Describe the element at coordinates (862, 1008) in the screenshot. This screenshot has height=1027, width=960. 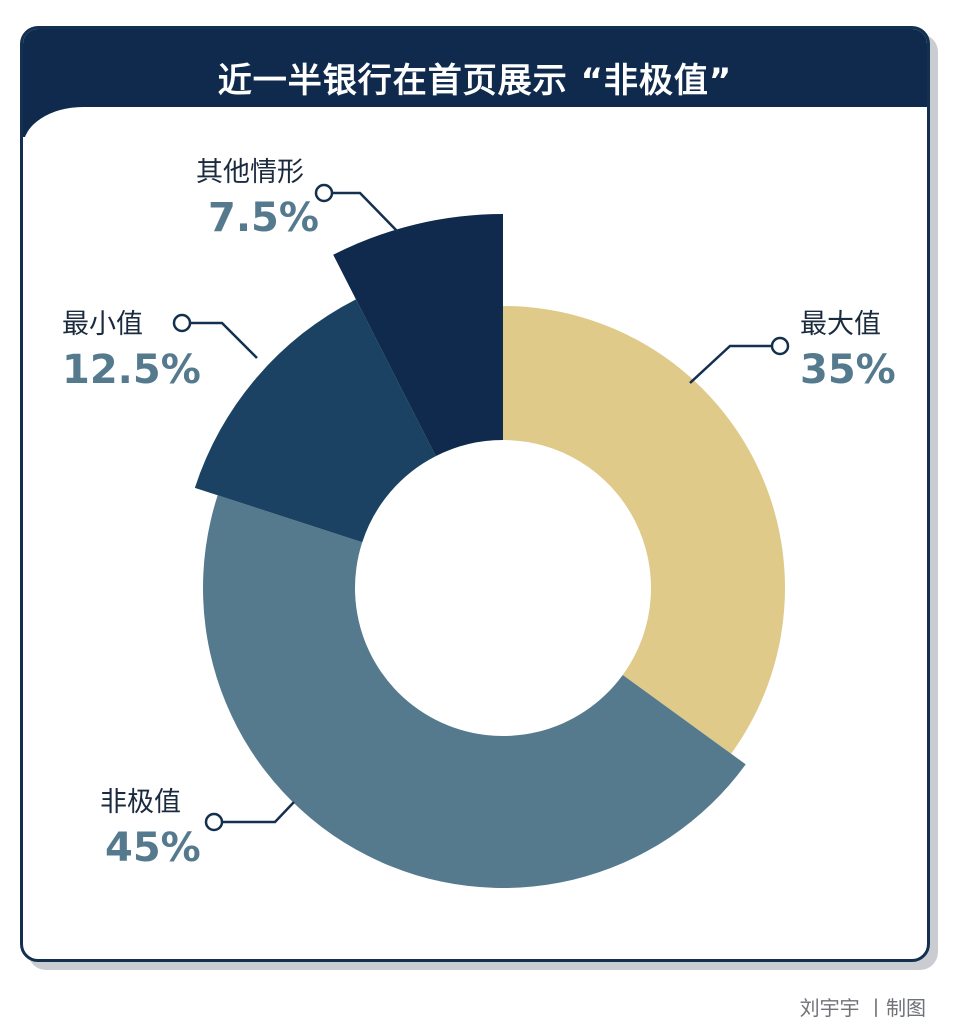
I see `credit-line: 刘宇宇 丨制图` at that location.